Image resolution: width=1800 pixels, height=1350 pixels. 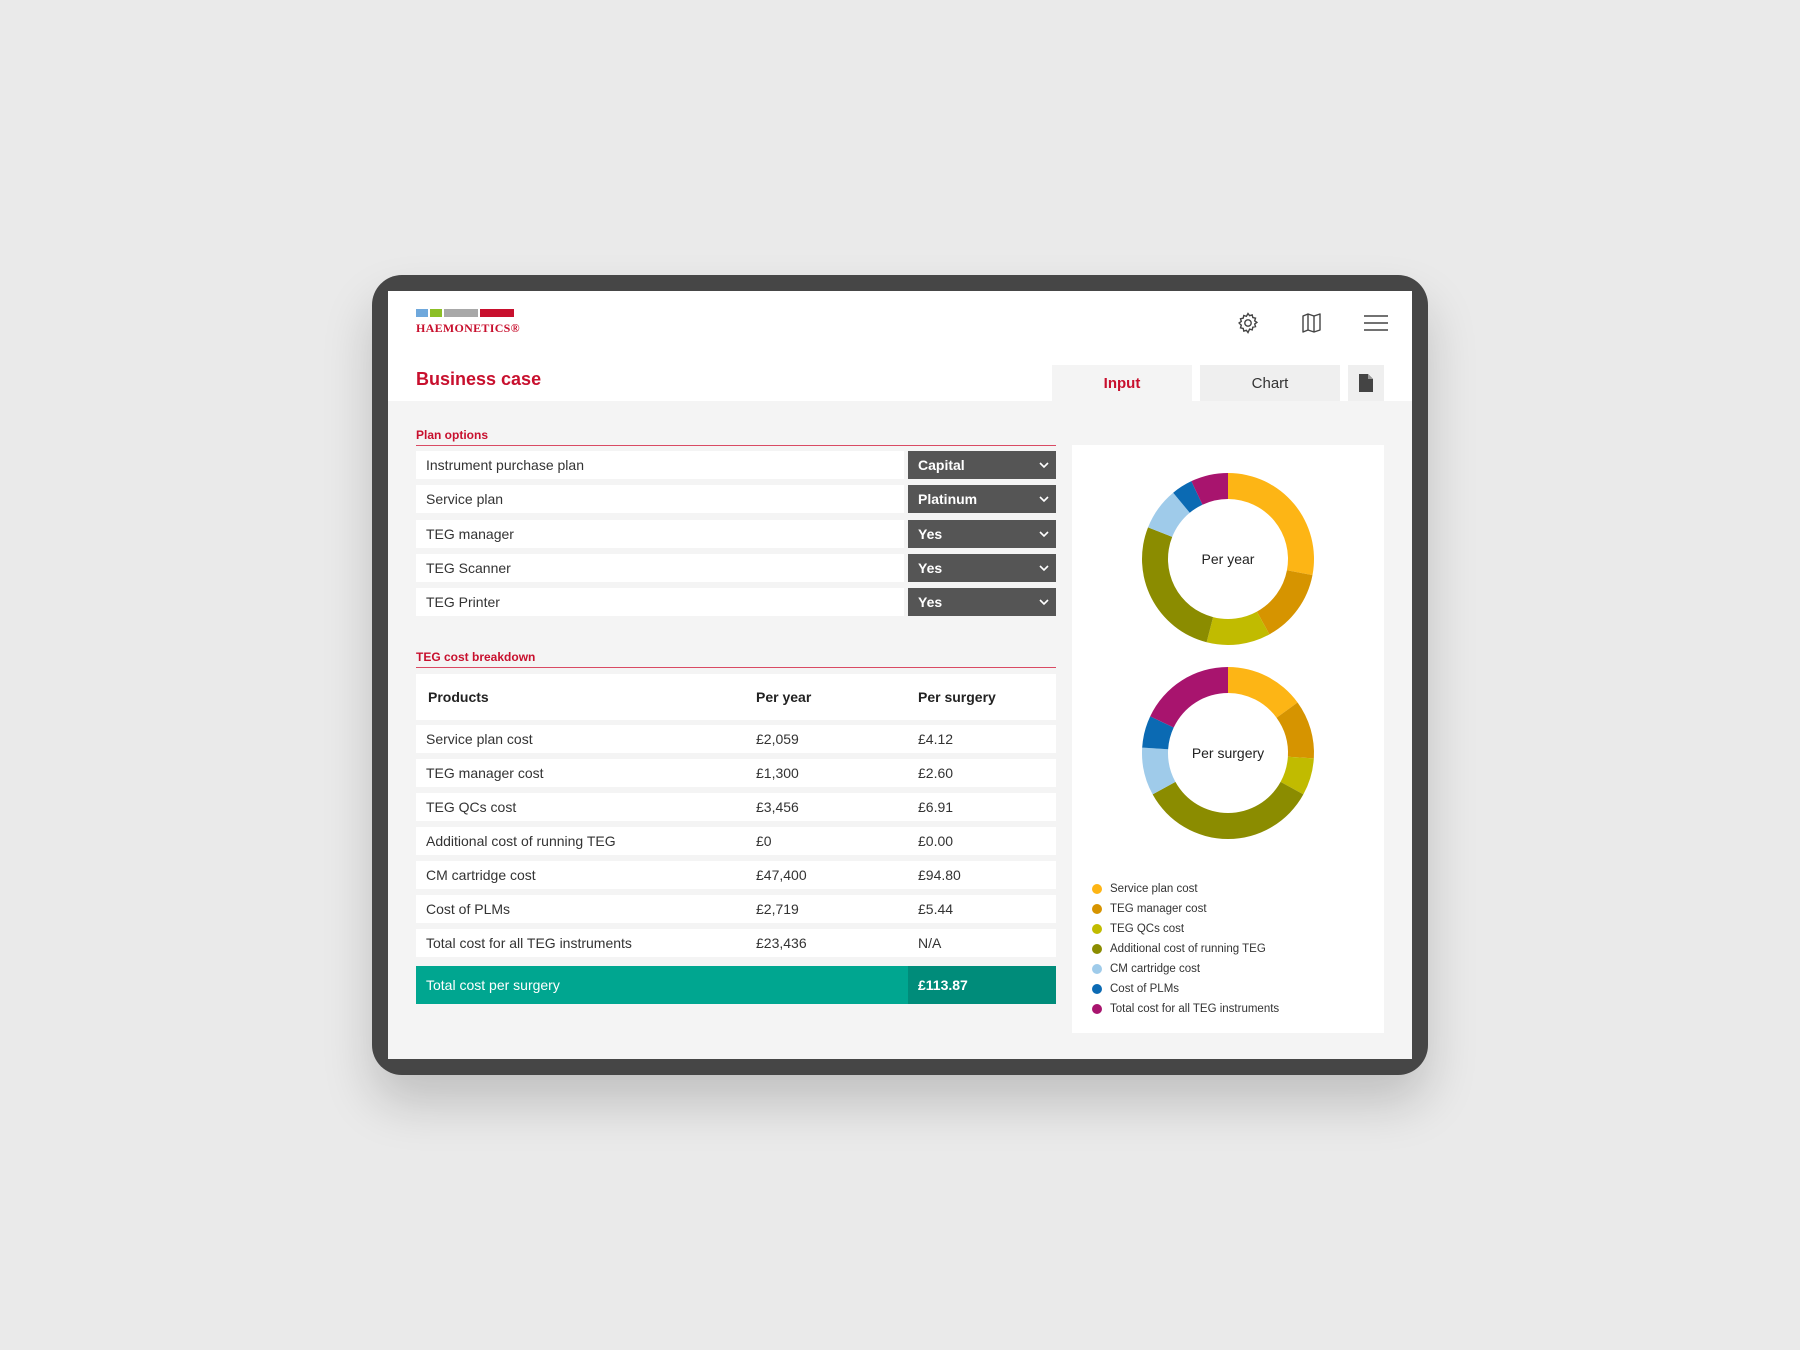 What do you see at coordinates (660, 568) in the screenshot?
I see `option-label: TEG Scanner` at bounding box center [660, 568].